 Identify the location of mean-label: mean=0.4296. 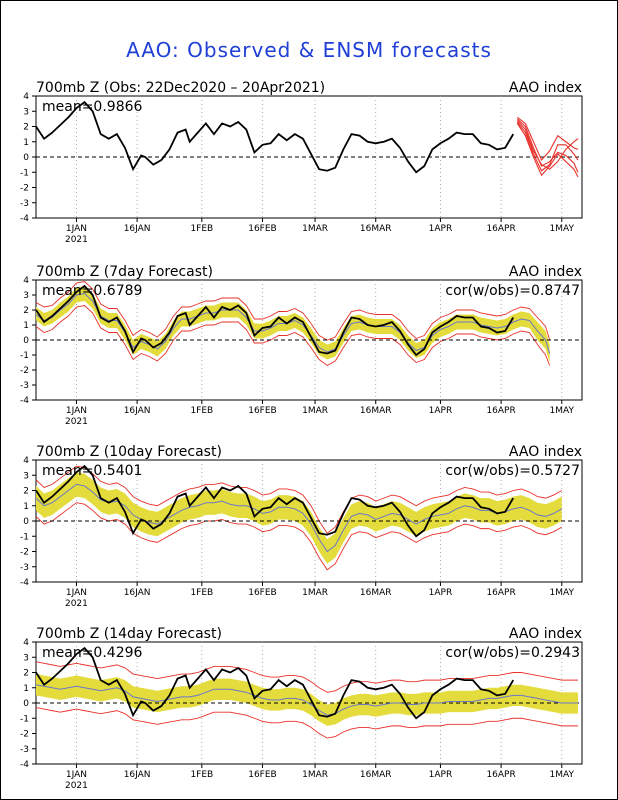
(92, 653).